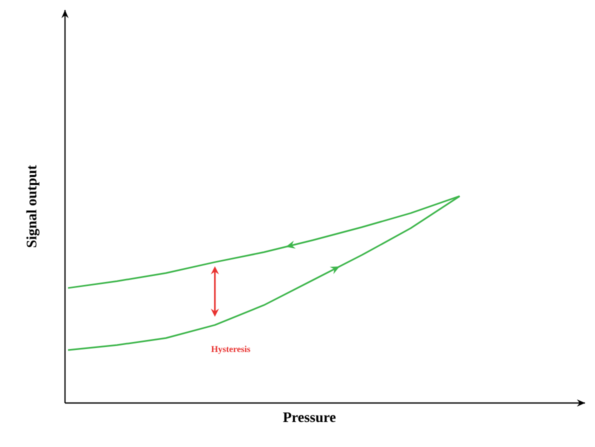  What do you see at coordinates (33, 206) in the screenshot?
I see `y-axis-title: Signal output` at bounding box center [33, 206].